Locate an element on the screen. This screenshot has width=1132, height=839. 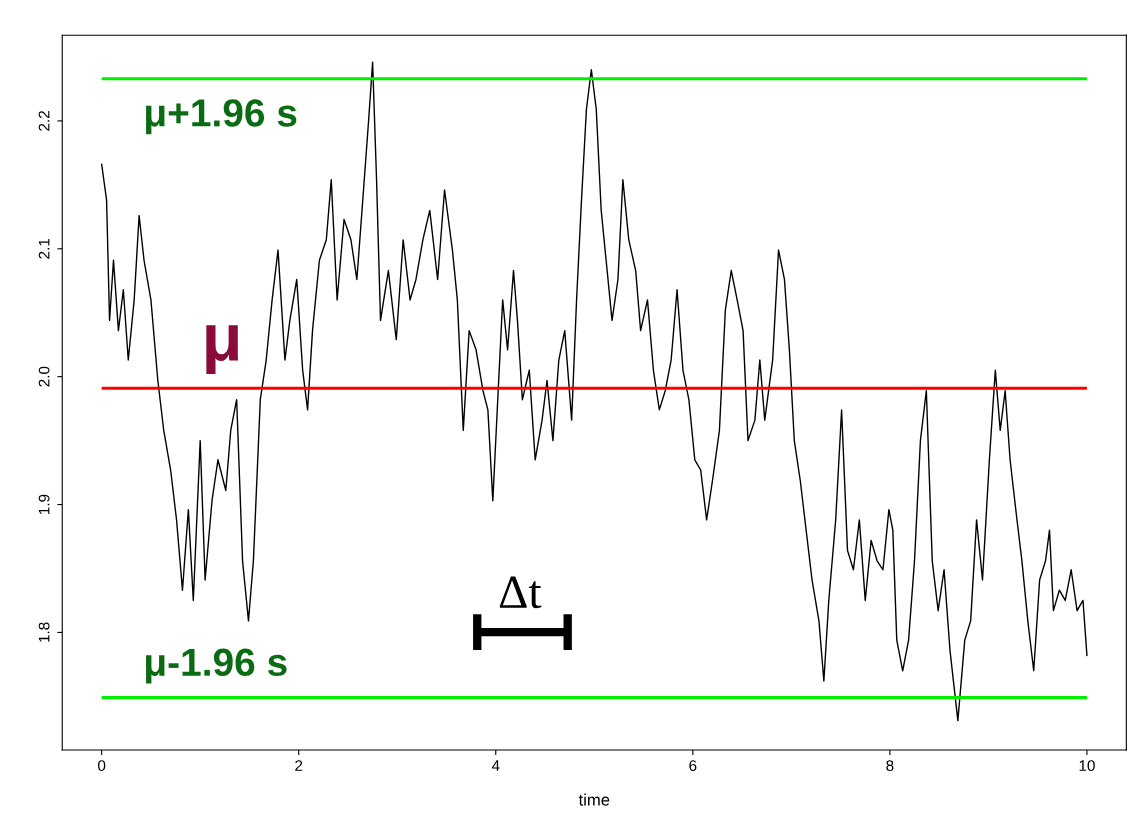
ref-line-label: μ+1.96 s is located at coordinates (221, 117).